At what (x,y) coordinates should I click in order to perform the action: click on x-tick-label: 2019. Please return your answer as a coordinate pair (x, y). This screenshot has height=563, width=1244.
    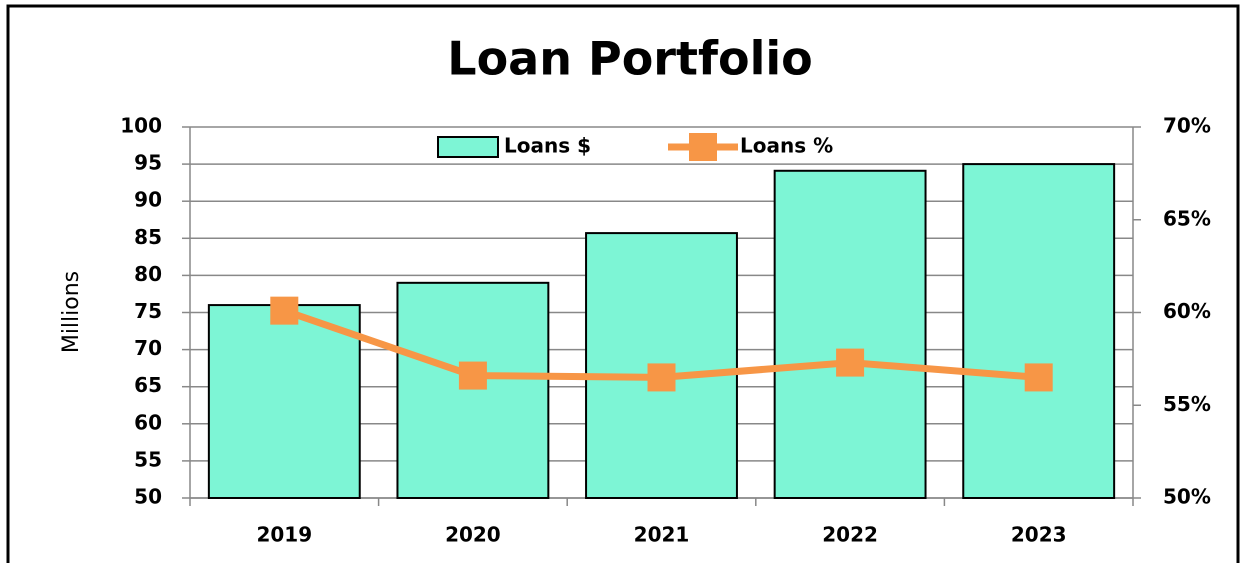
    Looking at the image, I should click on (284, 535).